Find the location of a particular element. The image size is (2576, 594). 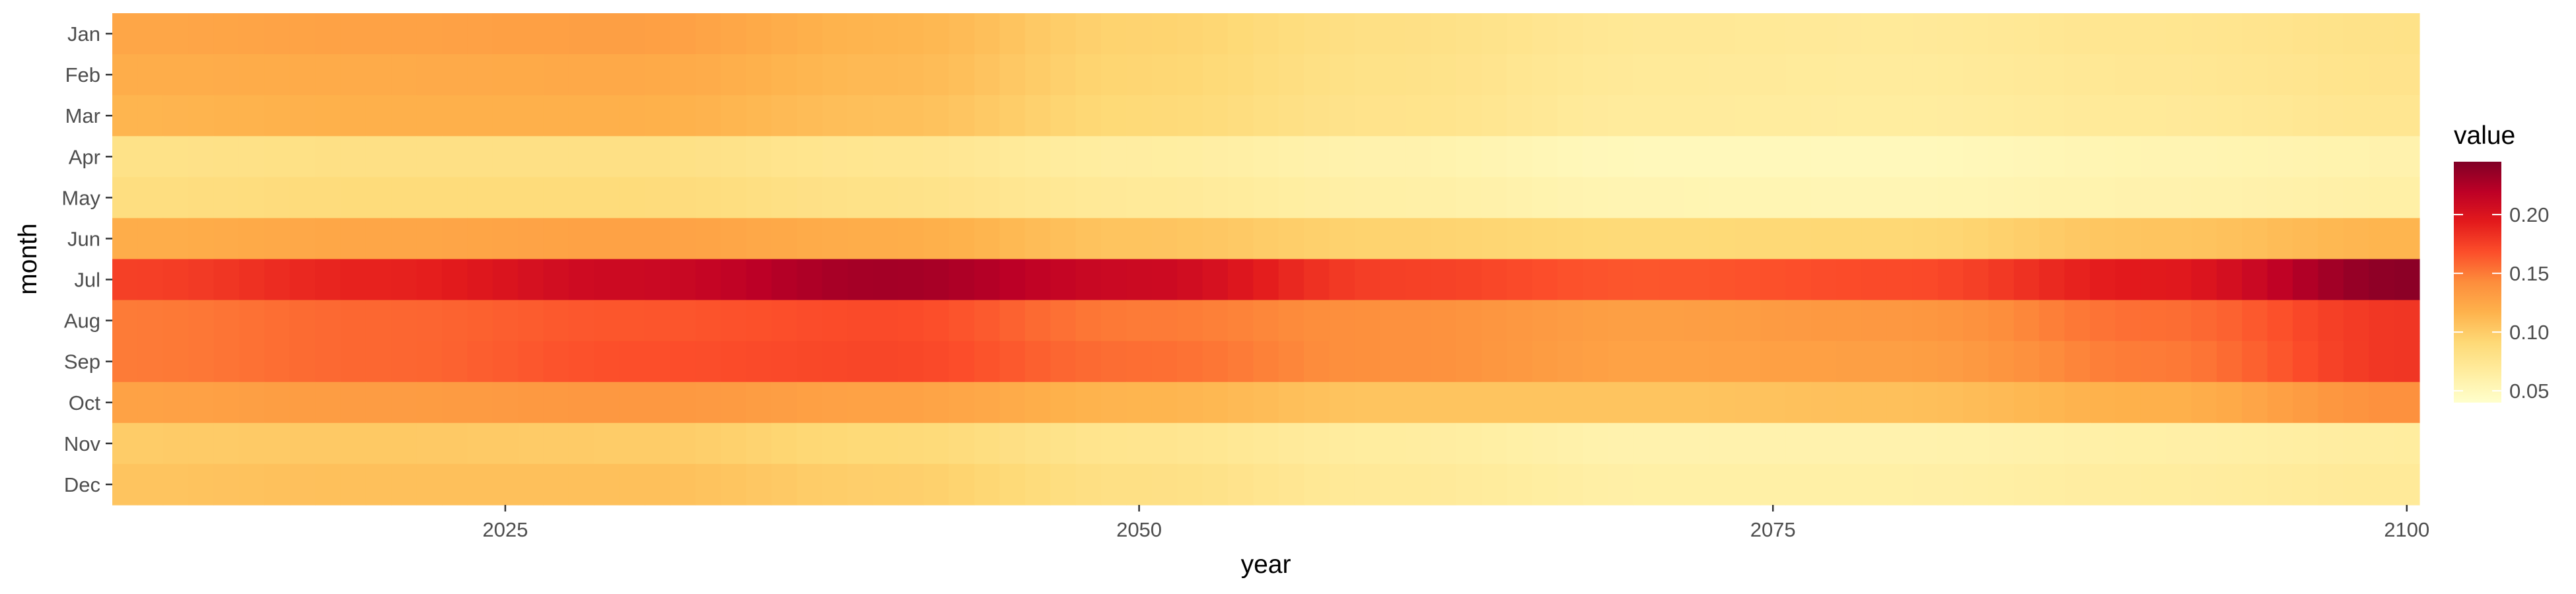

x-tick-label: 2075 is located at coordinates (1773, 529).